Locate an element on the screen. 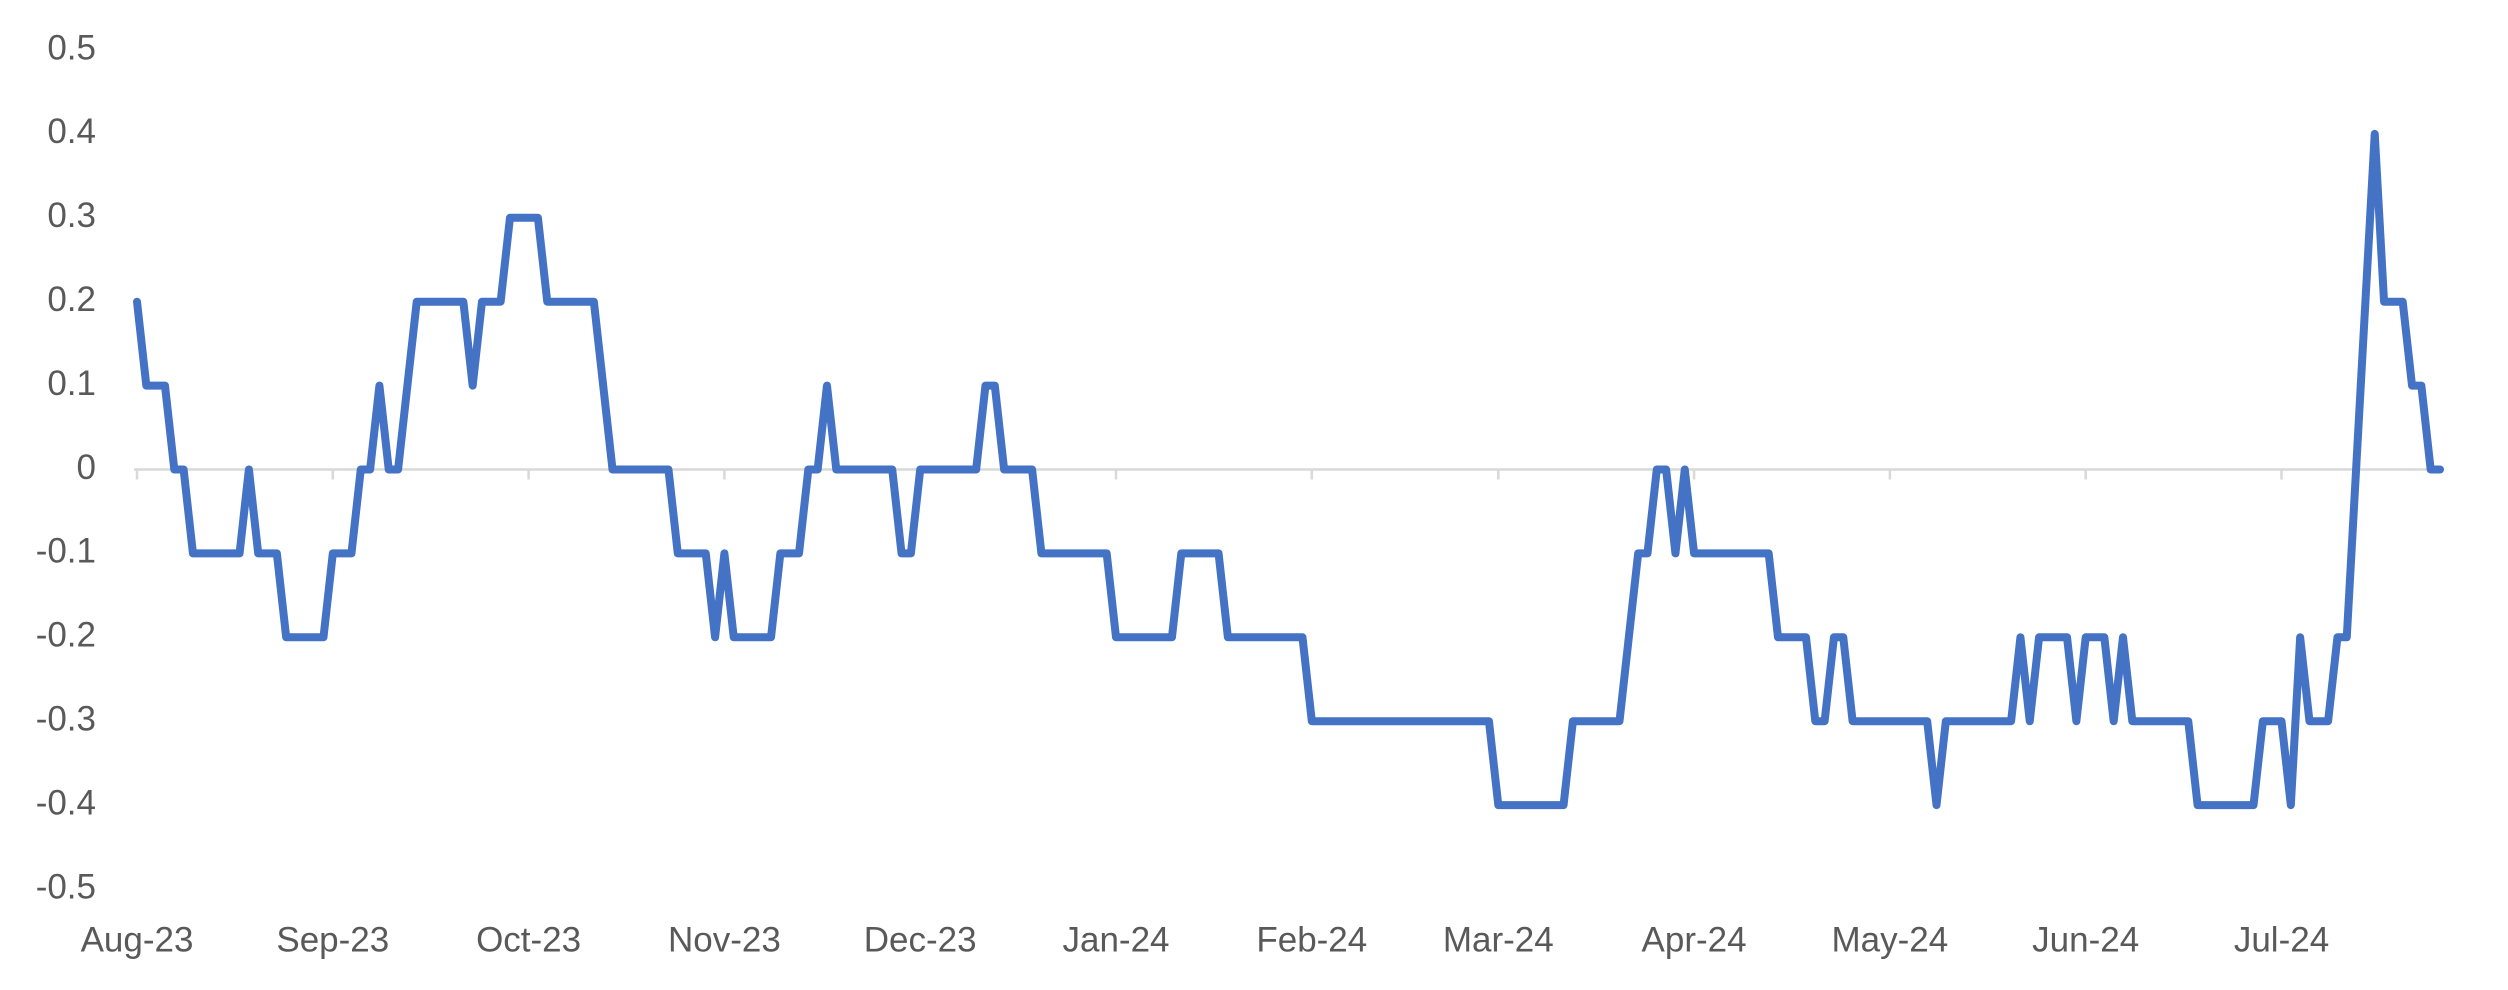 The image size is (2508, 990). y-tick-label: 0.2 is located at coordinates (71, 299).